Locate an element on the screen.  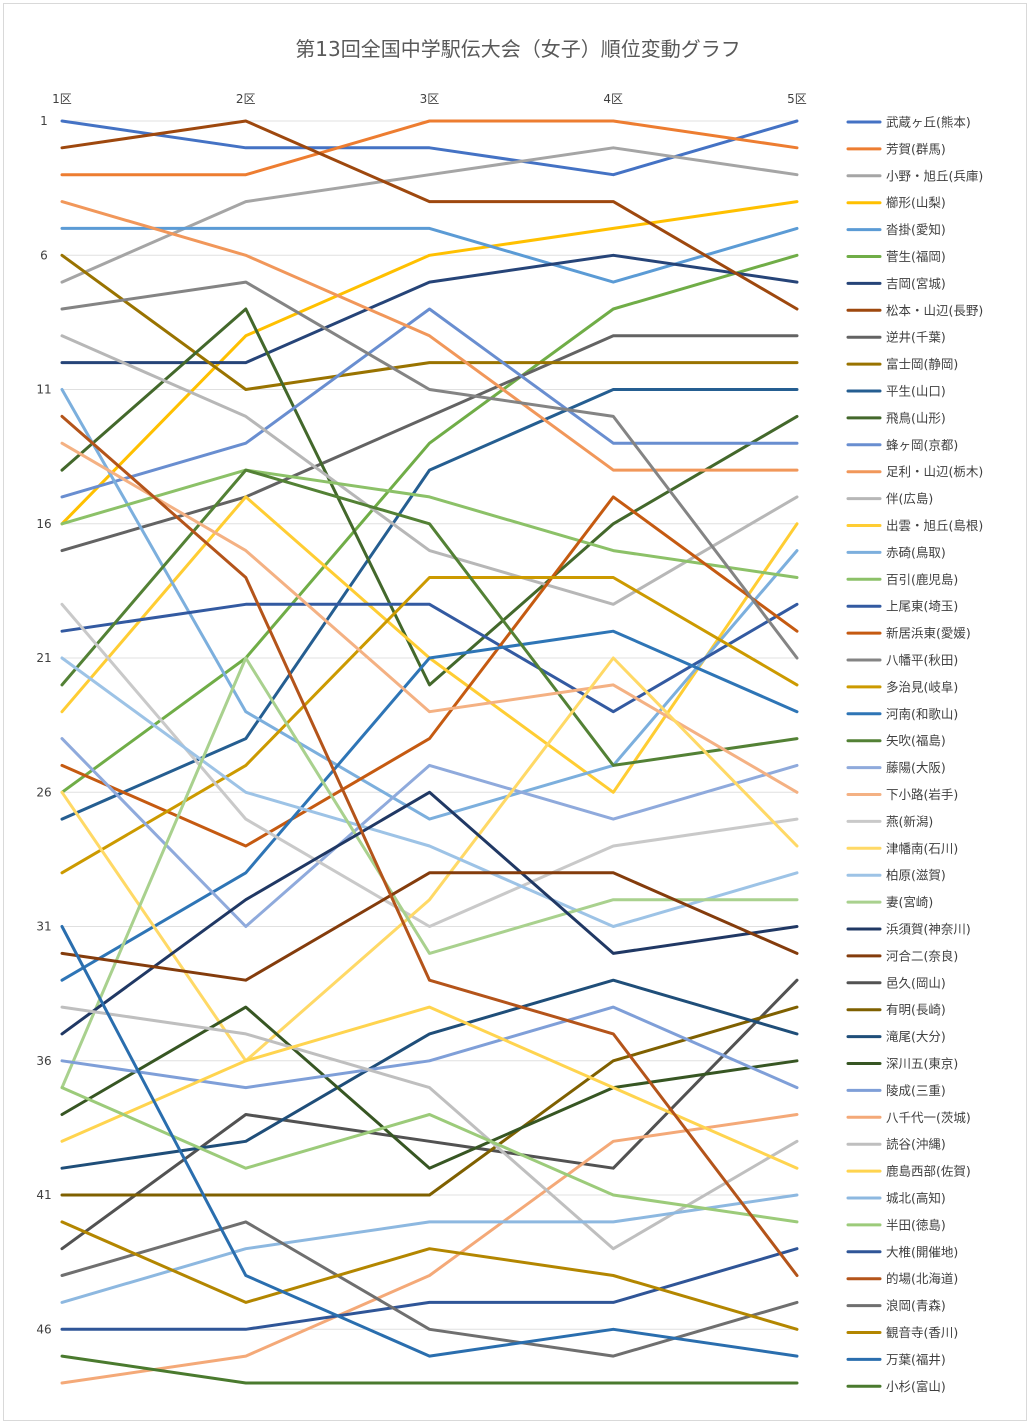
legend-item: 逆井(千葉) is located at coordinates (896, 337).